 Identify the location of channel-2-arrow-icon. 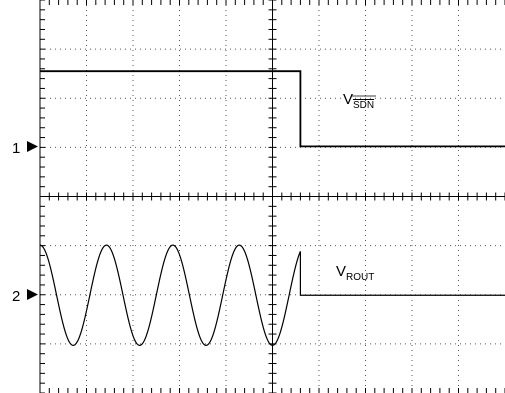
(32, 294).